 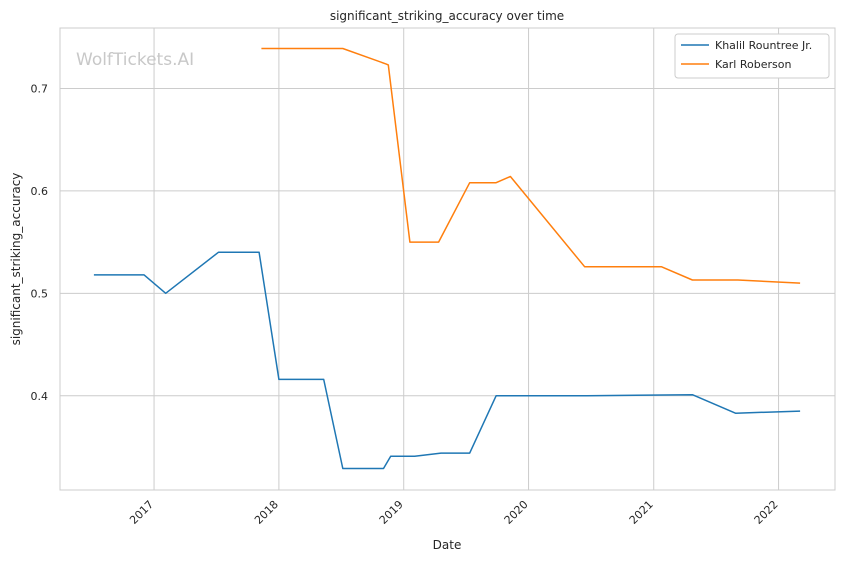 I want to click on y-tick-label: 0.4, so click(x=40, y=396).